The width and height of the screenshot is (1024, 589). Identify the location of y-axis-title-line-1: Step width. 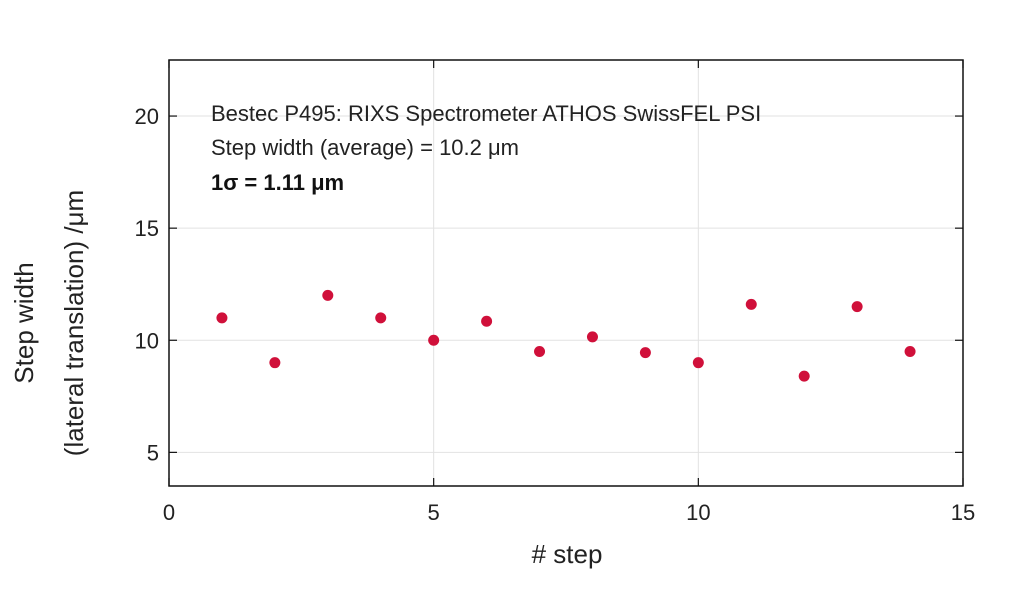
(24, 322).